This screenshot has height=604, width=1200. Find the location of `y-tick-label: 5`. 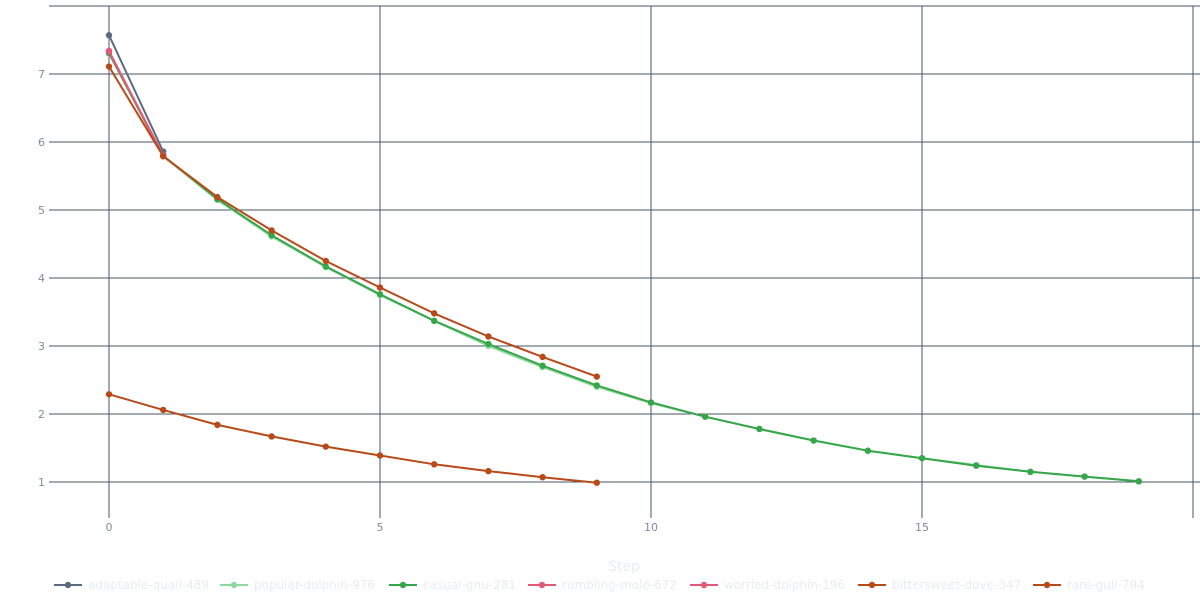

y-tick-label: 5 is located at coordinates (41, 210).